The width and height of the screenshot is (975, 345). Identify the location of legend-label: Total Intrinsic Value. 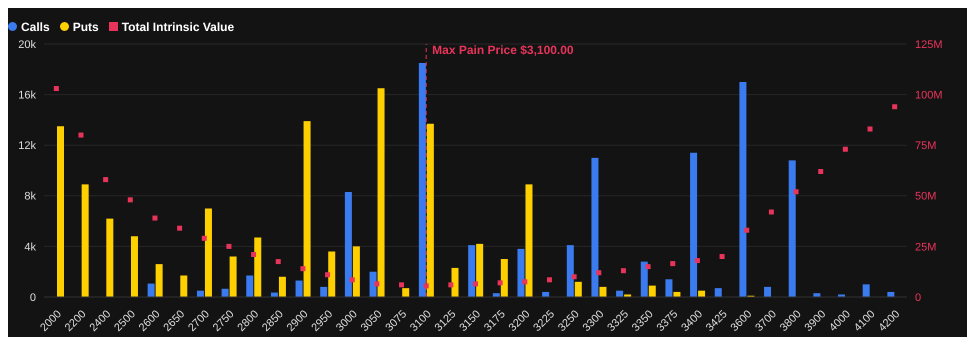
(178, 27).